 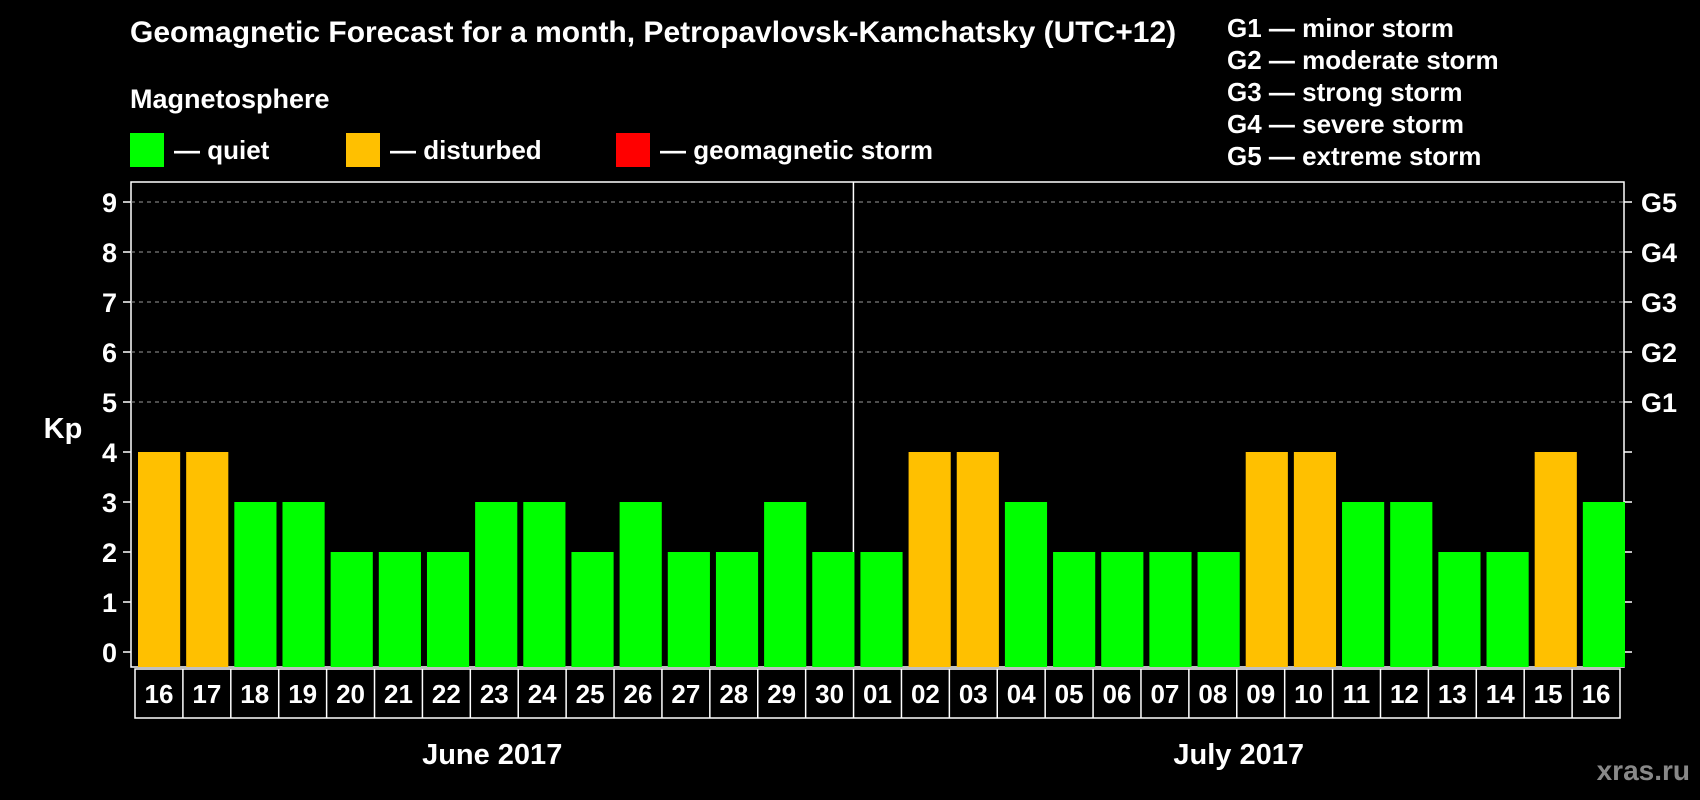 What do you see at coordinates (1340, 28) in the screenshot?
I see `storm-scale-g1: G1 — minor storm` at bounding box center [1340, 28].